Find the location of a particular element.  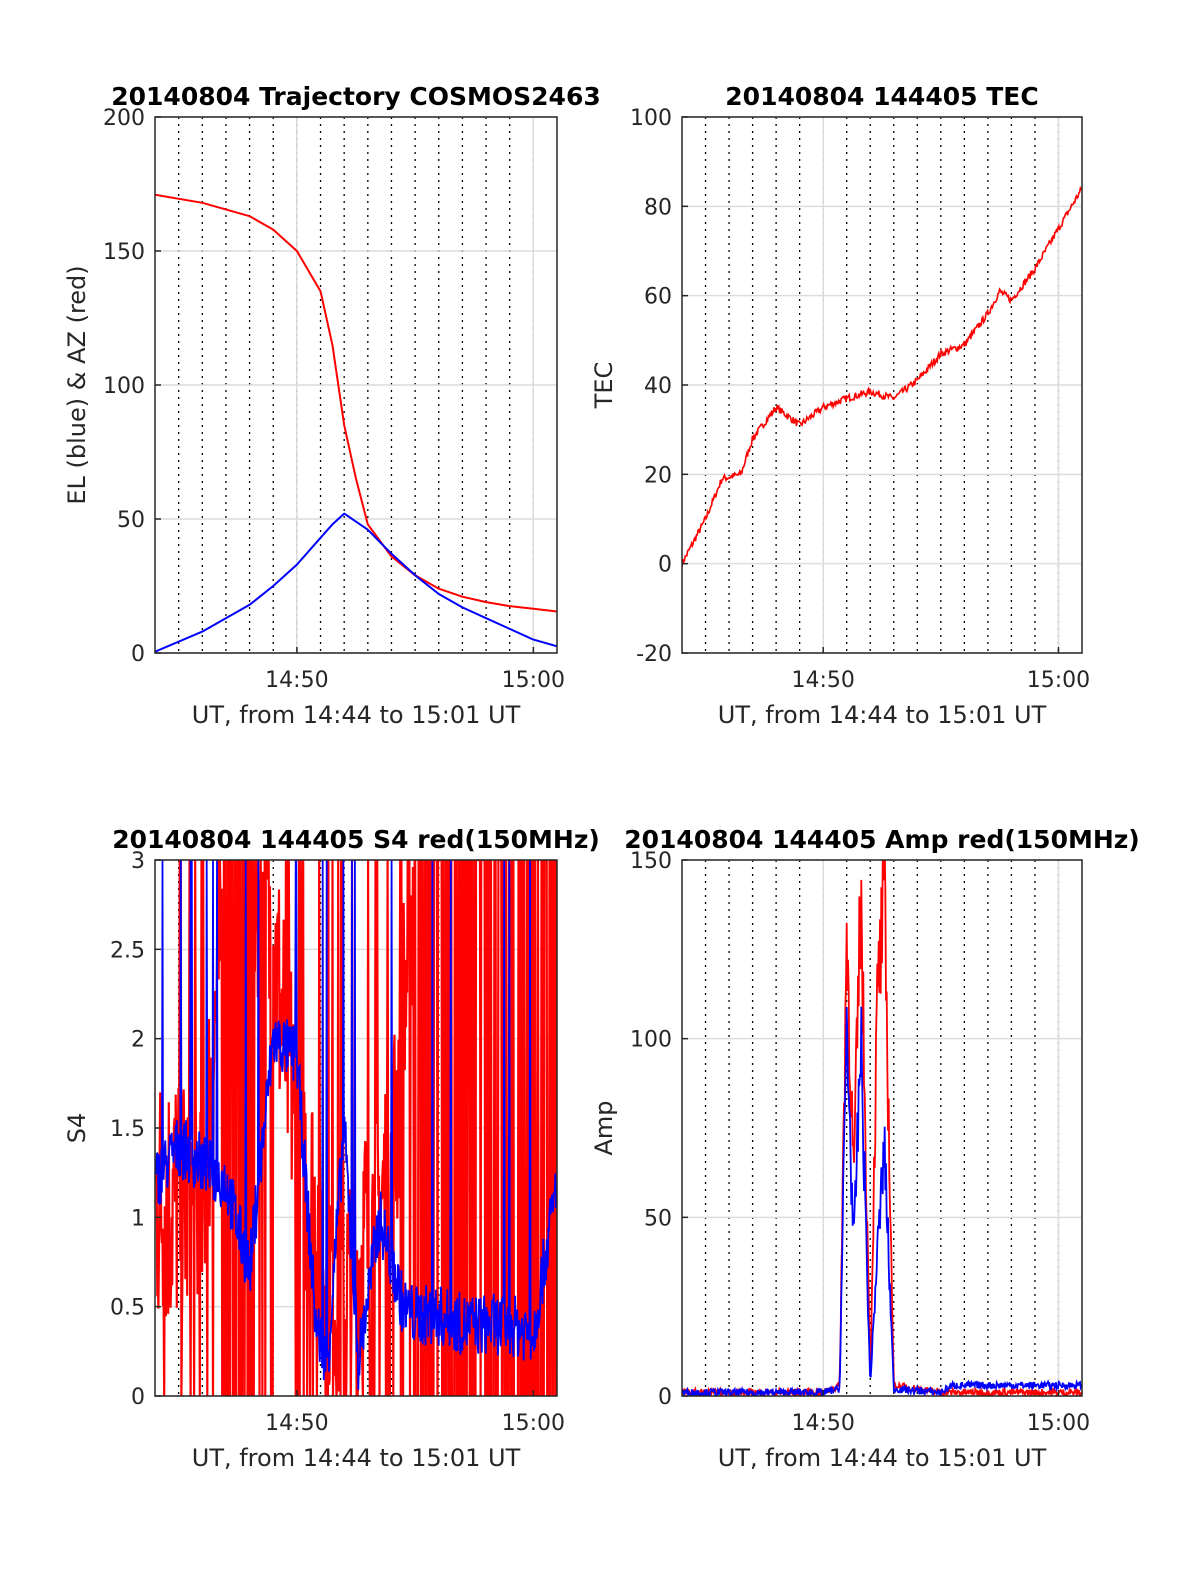

y-tick-label: 3 is located at coordinates (138, 861).